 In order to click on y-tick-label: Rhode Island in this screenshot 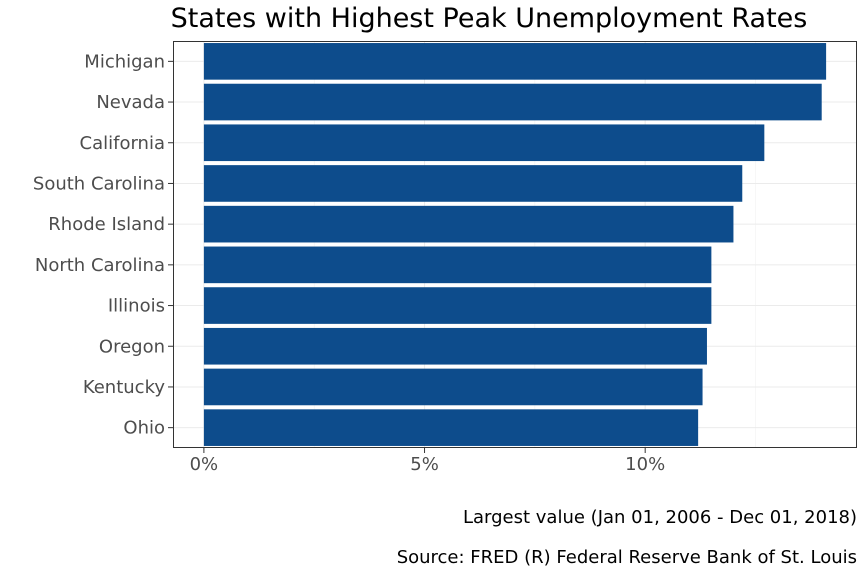, I will do `click(106, 224)`.